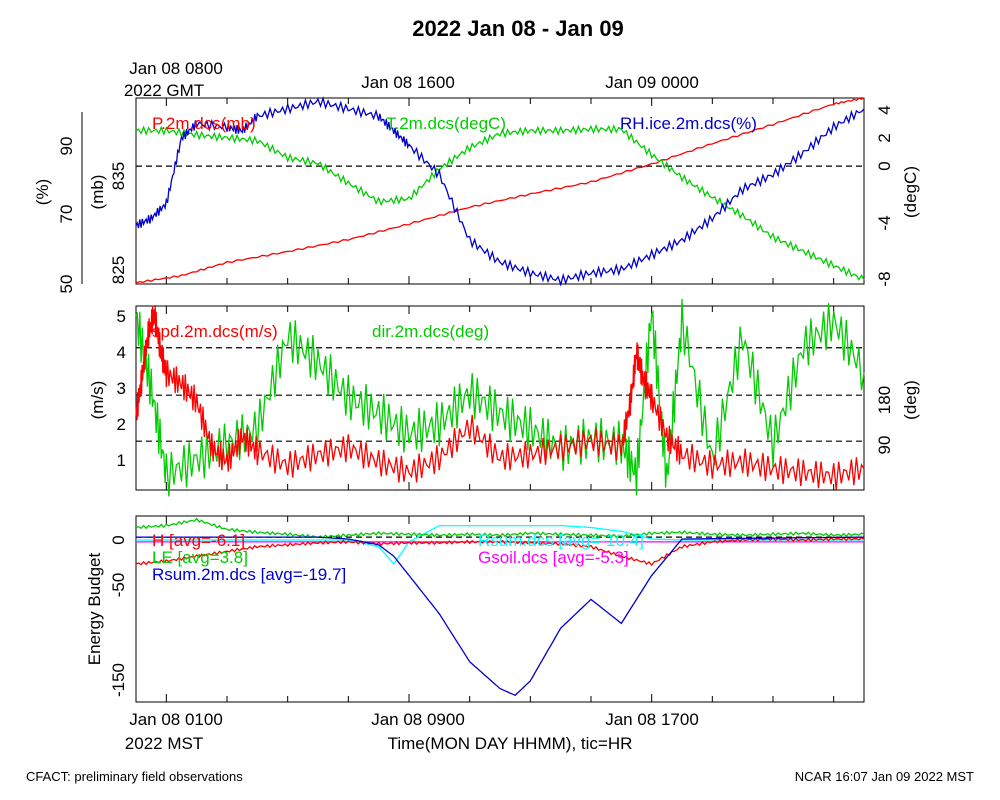  I want to click on bottom-tick-label-3: Jan 08 1700, so click(652, 719).